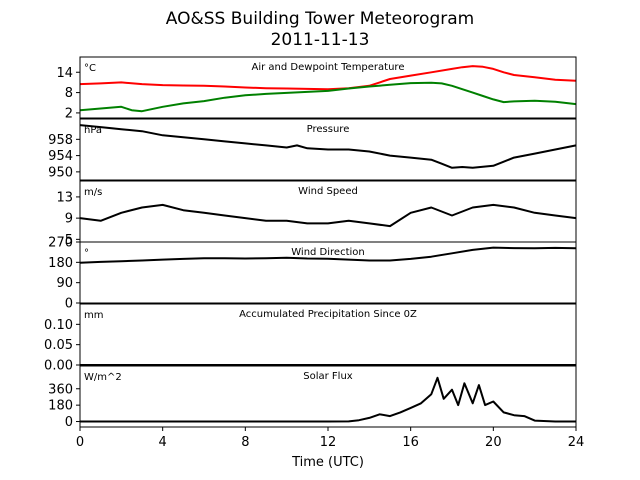 This screenshot has width=640, height=480. I want to click on x-tick-label: 4, so click(163, 442).